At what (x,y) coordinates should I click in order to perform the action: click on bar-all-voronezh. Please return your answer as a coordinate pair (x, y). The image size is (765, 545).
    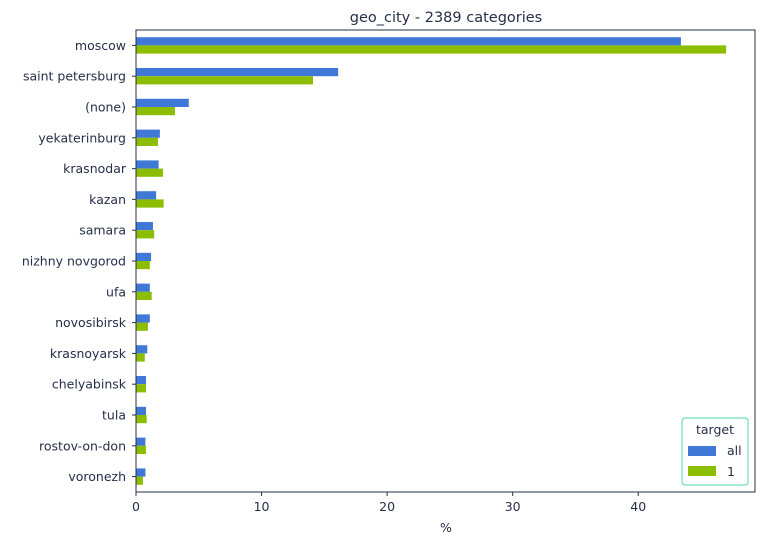
    Looking at the image, I should click on (141, 472).